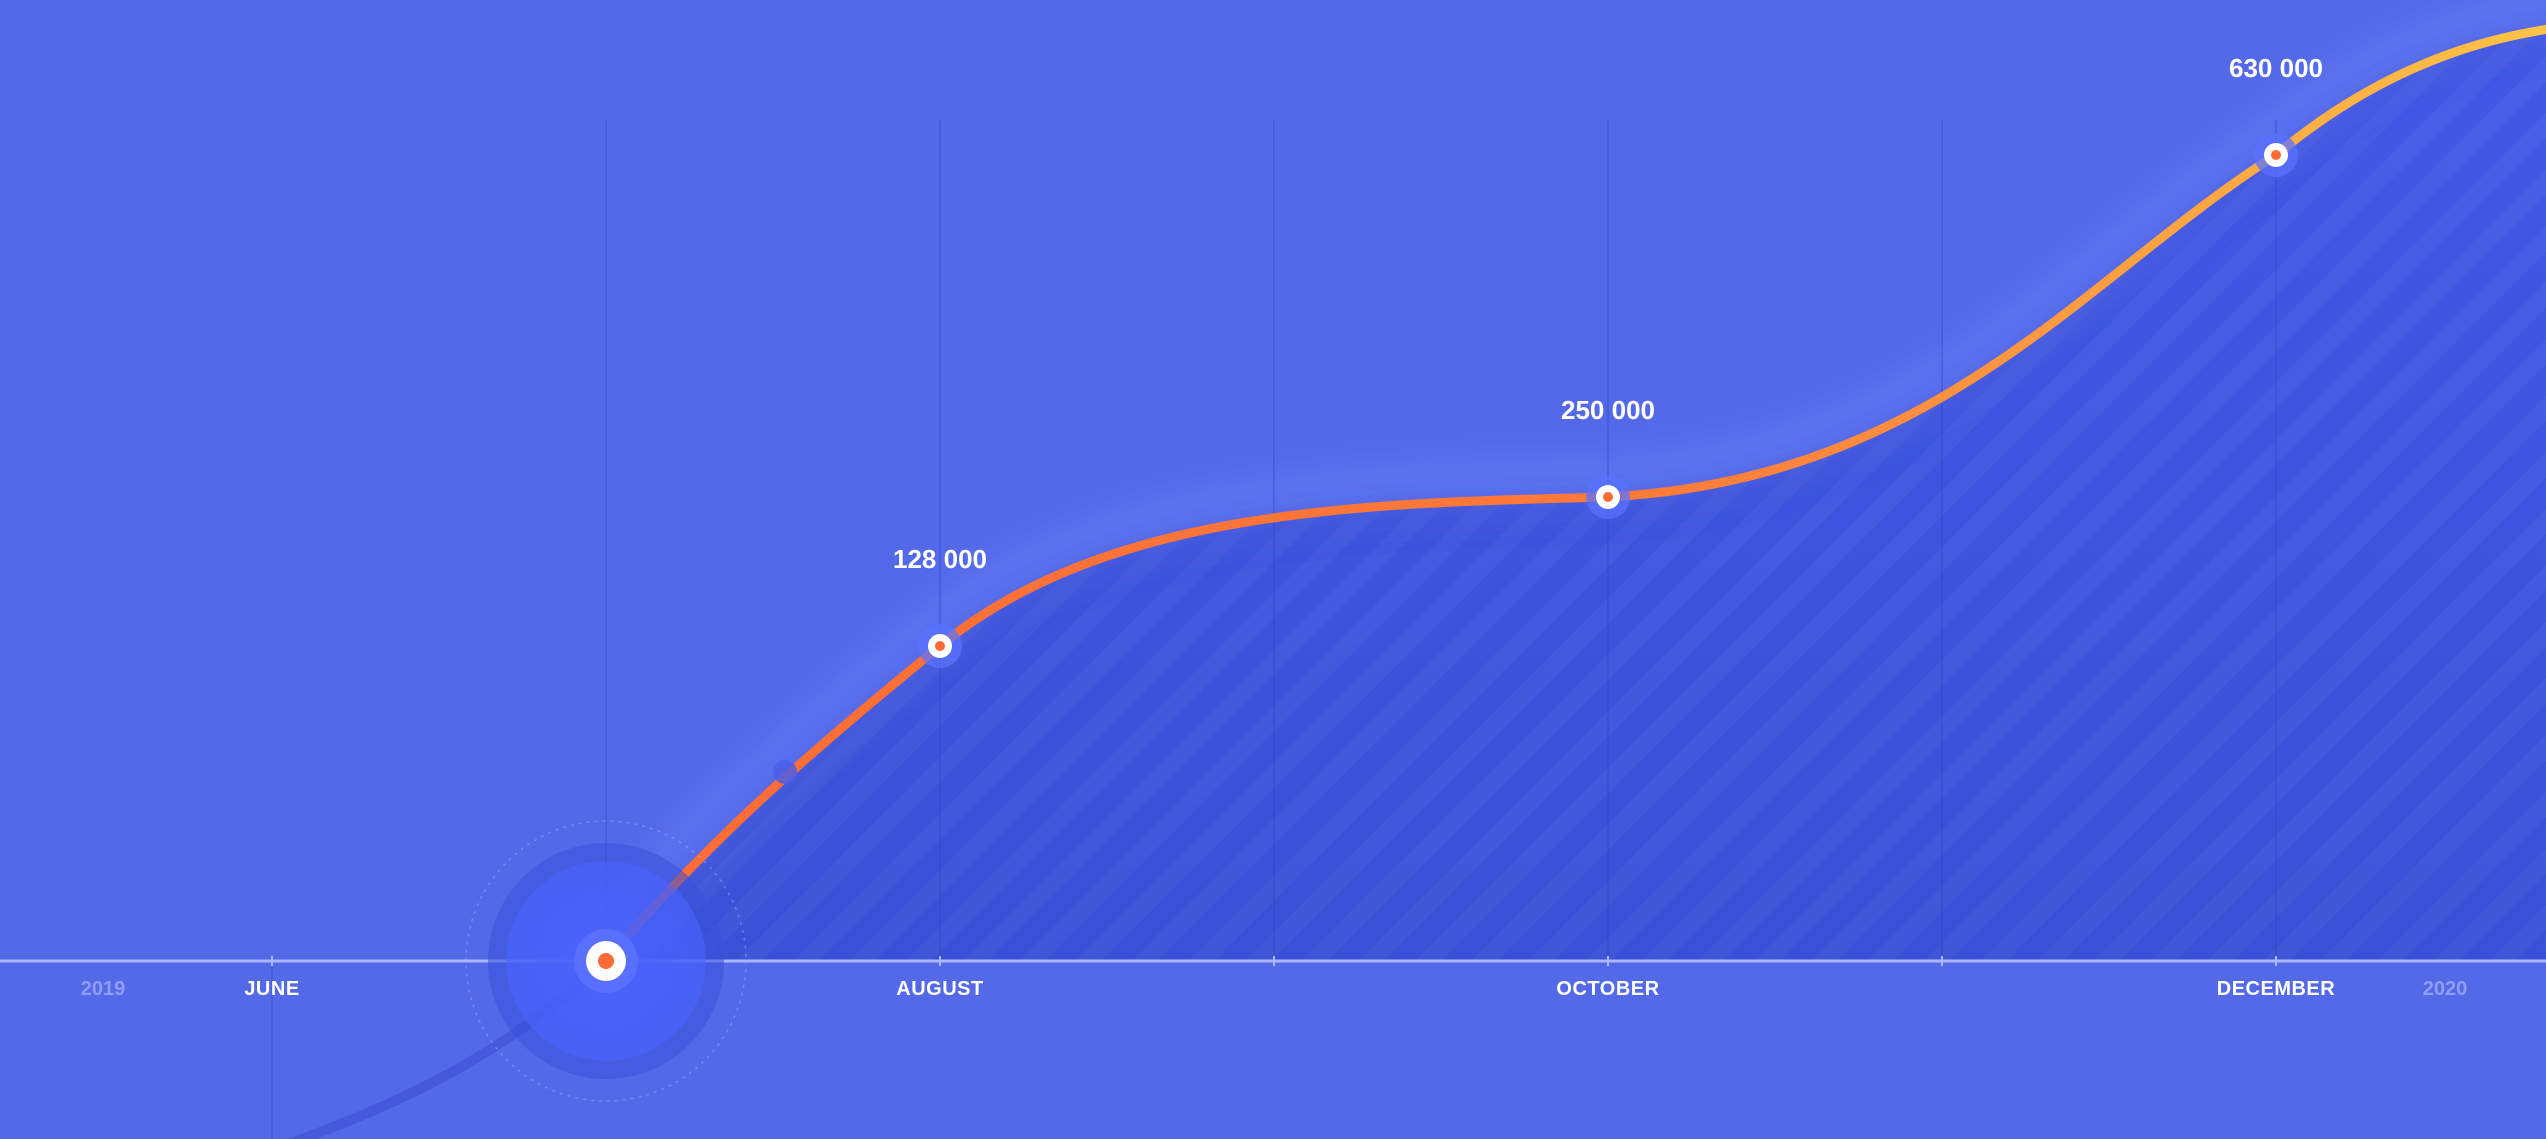 The image size is (2546, 1139). What do you see at coordinates (2445, 989) in the screenshot?
I see `year-end-label: 2020` at bounding box center [2445, 989].